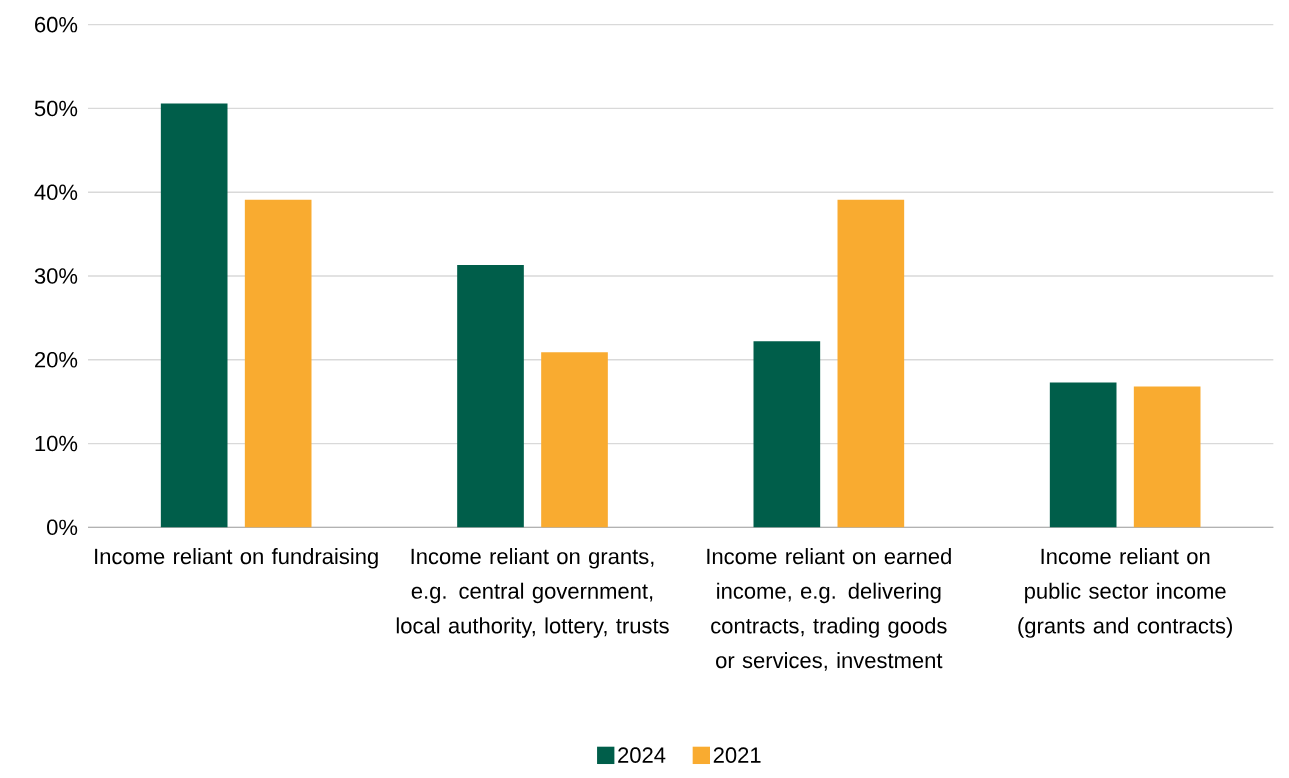 This screenshot has height=778, width=1289. Describe the element at coordinates (56, 192) in the screenshot. I see `y-tick-label: 40%` at that location.